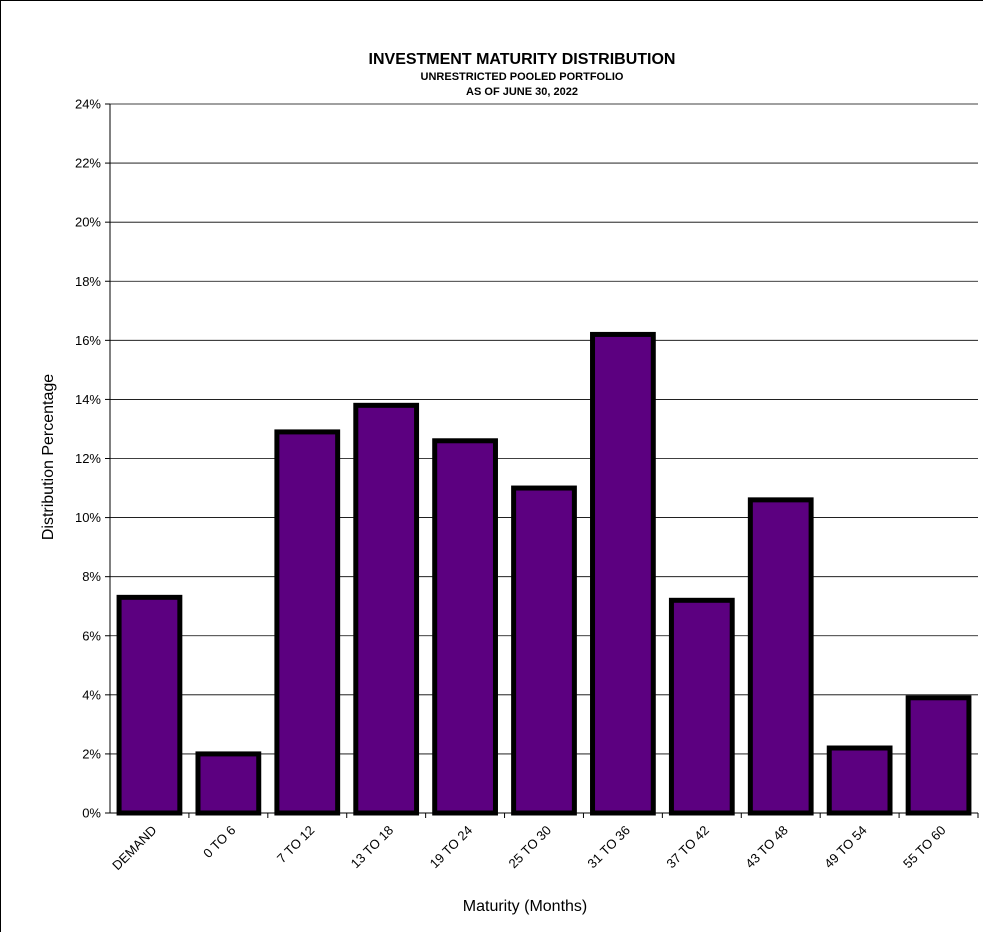  Describe the element at coordinates (522, 92) in the screenshot. I see `chart-subtitle-2: AS OF JUNE 30, 2022` at that location.